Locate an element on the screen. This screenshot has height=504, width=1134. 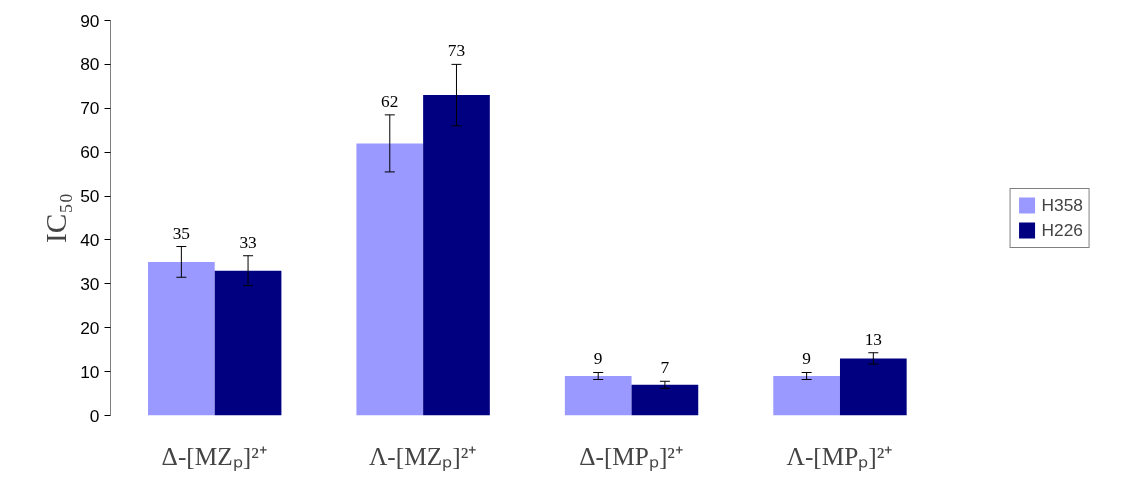
y-tick-label: 70 is located at coordinates (90, 108).